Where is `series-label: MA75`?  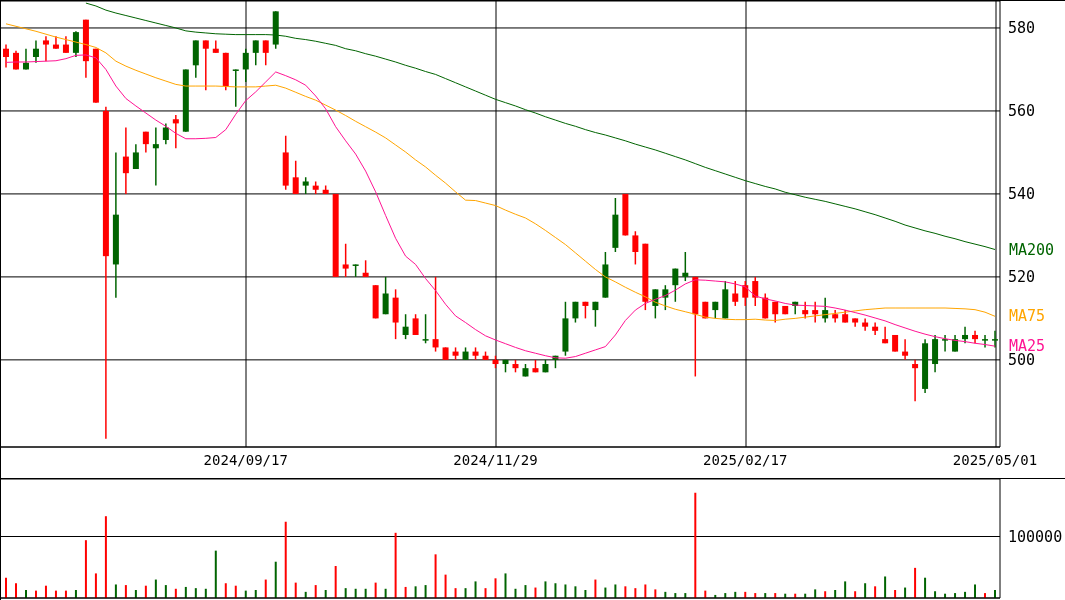 series-label: MA75 is located at coordinates (1027, 316).